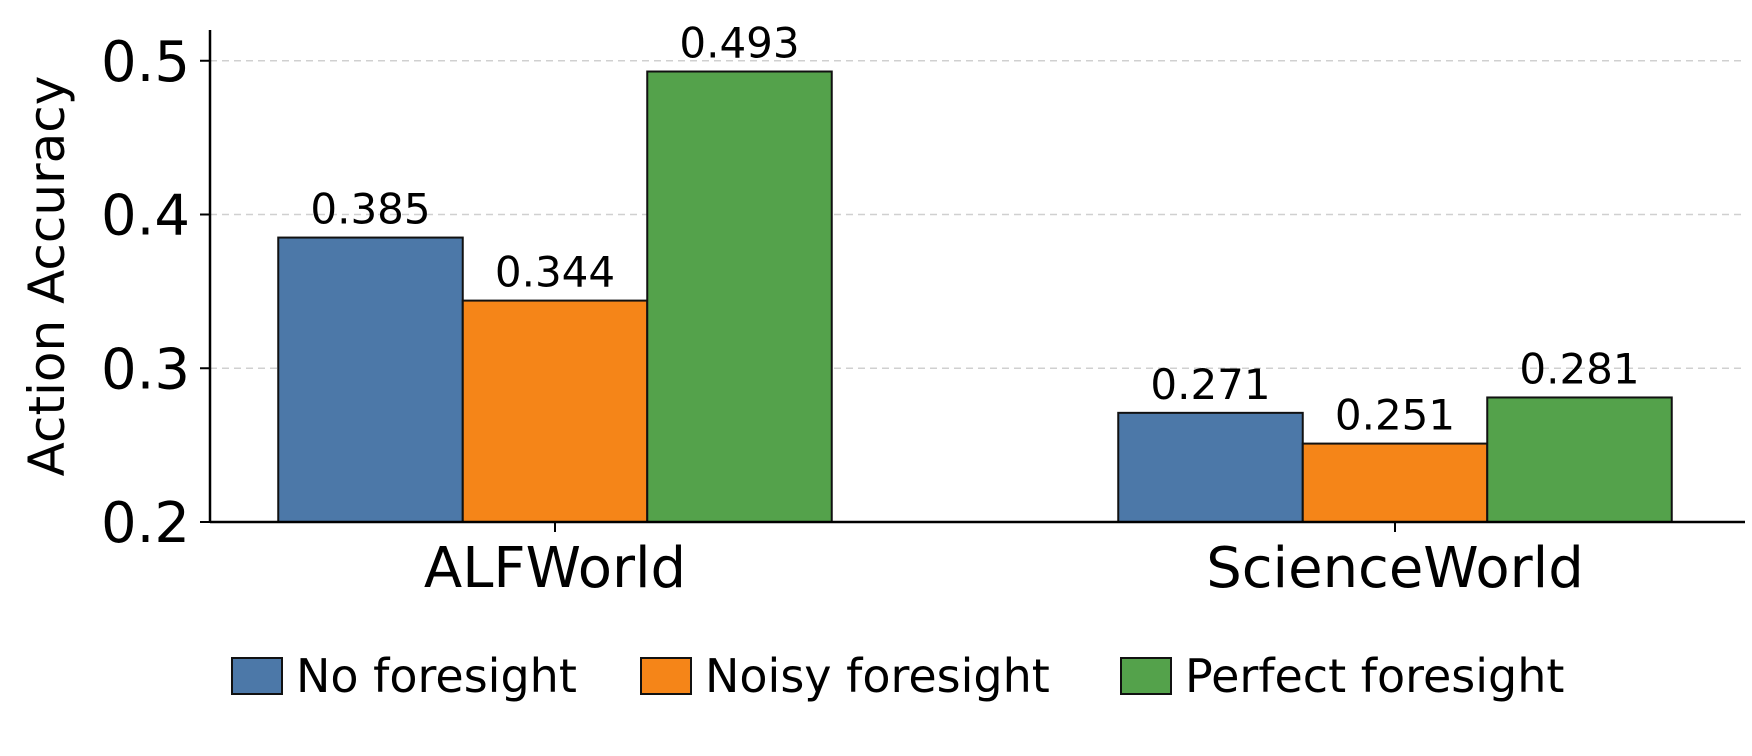 This screenshot has height=756, width=1752. Describe the element at coordinates (47, 276) in the screenshot. I see `y-axis-label: Action Accuracy` at that location.